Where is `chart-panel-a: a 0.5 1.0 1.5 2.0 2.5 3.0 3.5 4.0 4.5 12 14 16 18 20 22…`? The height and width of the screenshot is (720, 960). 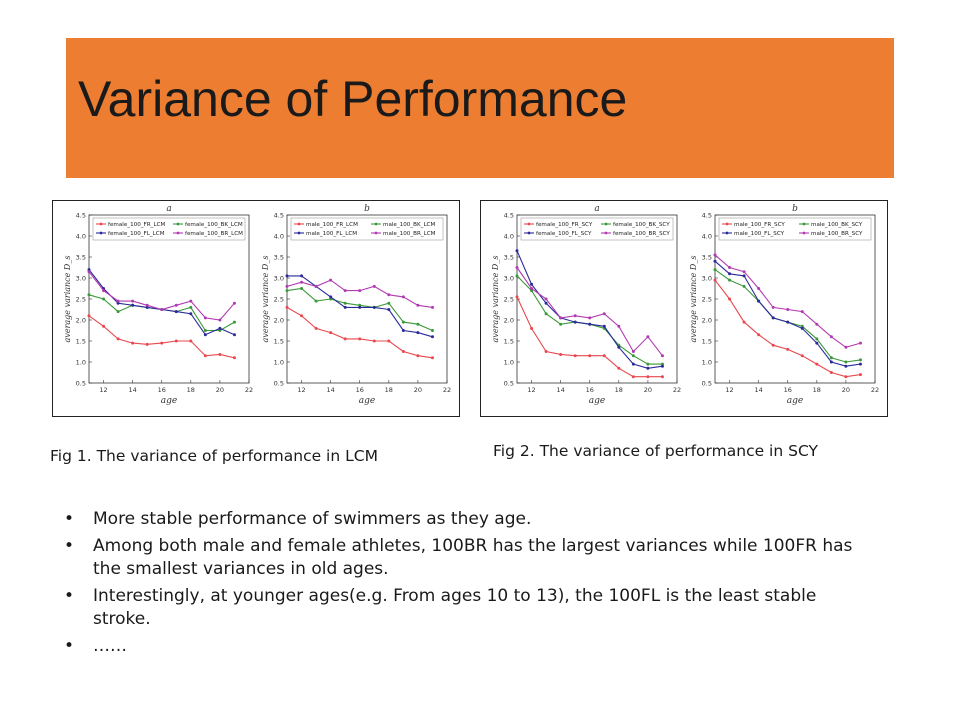
chart-panel-a: a 0.5 1.0 1.5 2.0 2.5 3.0 3.5 4.0 4.5 12 14 16 18 20 22… is located at coordinates (586, 305).